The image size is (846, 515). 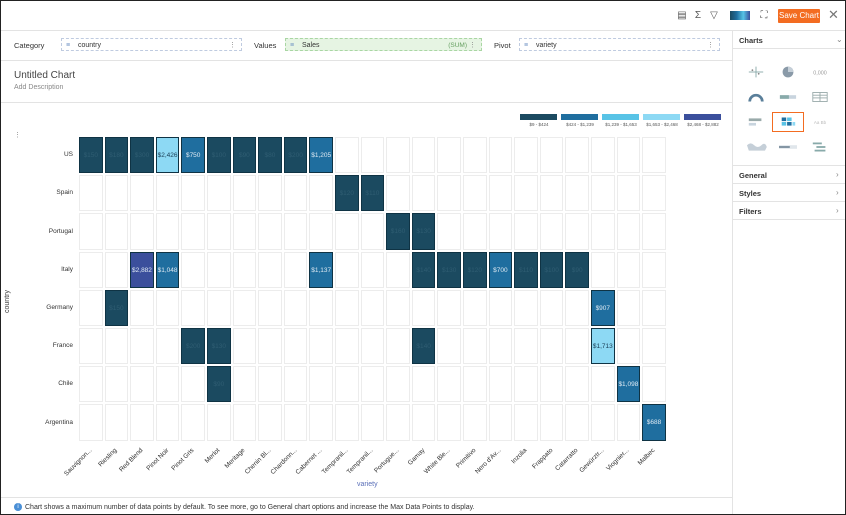 I want to click on chart-menu-icon: ⋮, so click(x=17, y=135).